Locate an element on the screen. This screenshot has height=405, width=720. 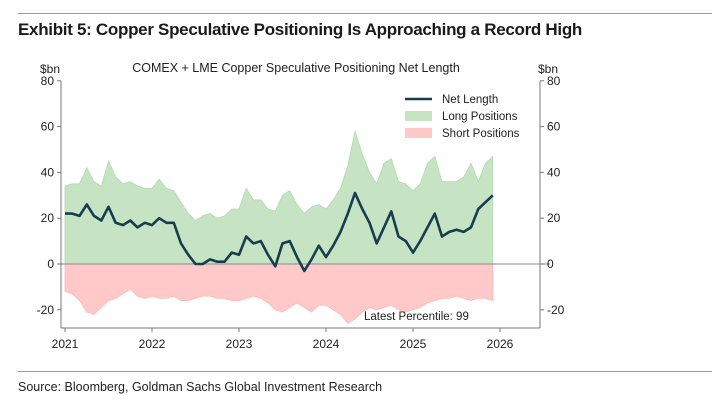
x-tick-label: 2026 is located at coordinates (500, 344).